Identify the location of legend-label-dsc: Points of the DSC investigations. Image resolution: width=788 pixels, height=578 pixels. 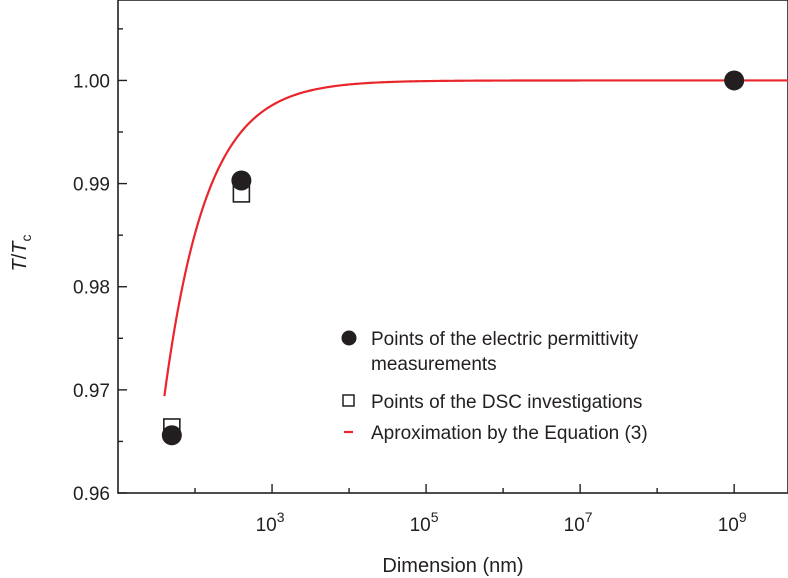
(506, 402).